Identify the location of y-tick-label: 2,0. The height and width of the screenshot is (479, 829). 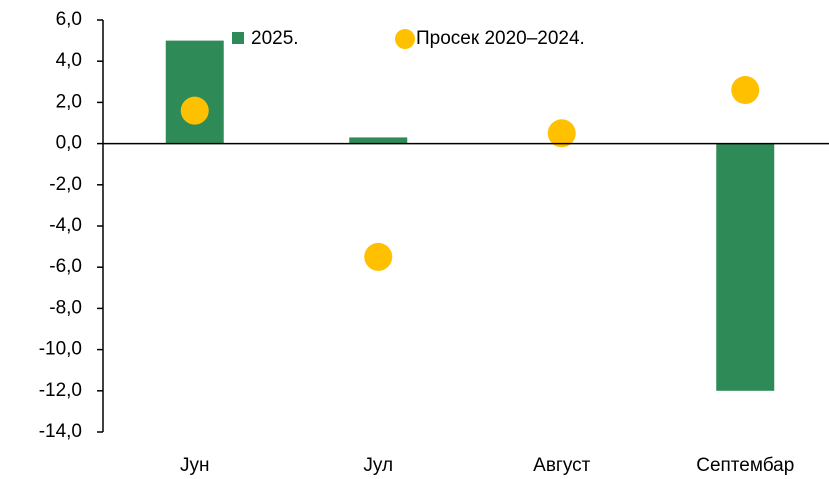
(69, 101).